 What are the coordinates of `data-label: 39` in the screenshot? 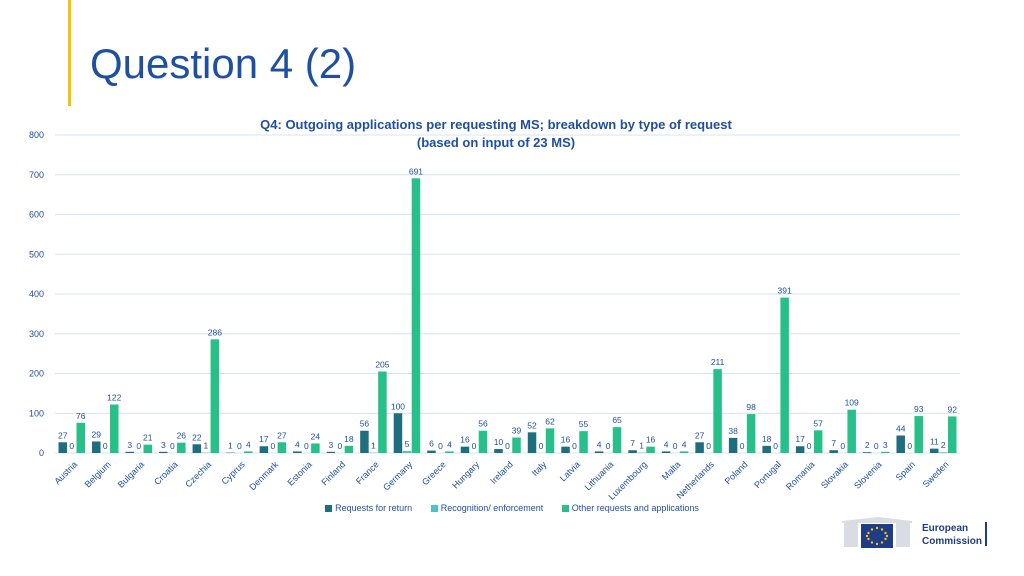 It's located at (517, 430).